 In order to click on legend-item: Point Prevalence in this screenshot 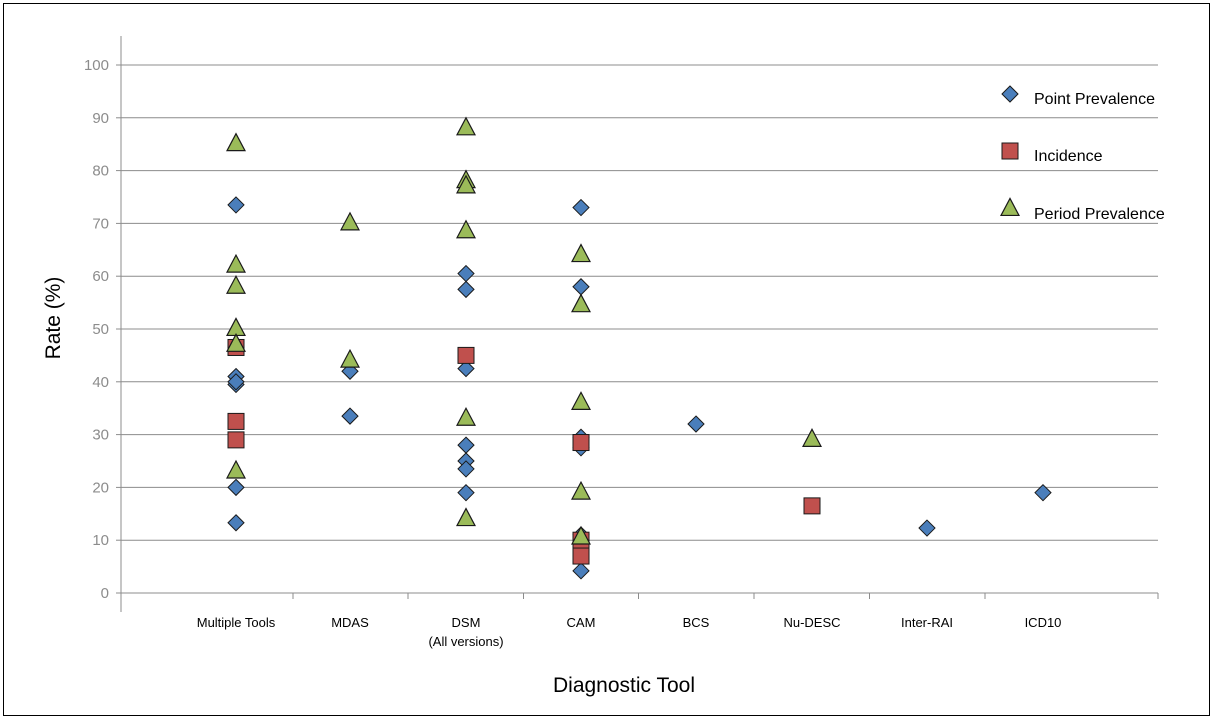, I will do `click(1078, 96)`.